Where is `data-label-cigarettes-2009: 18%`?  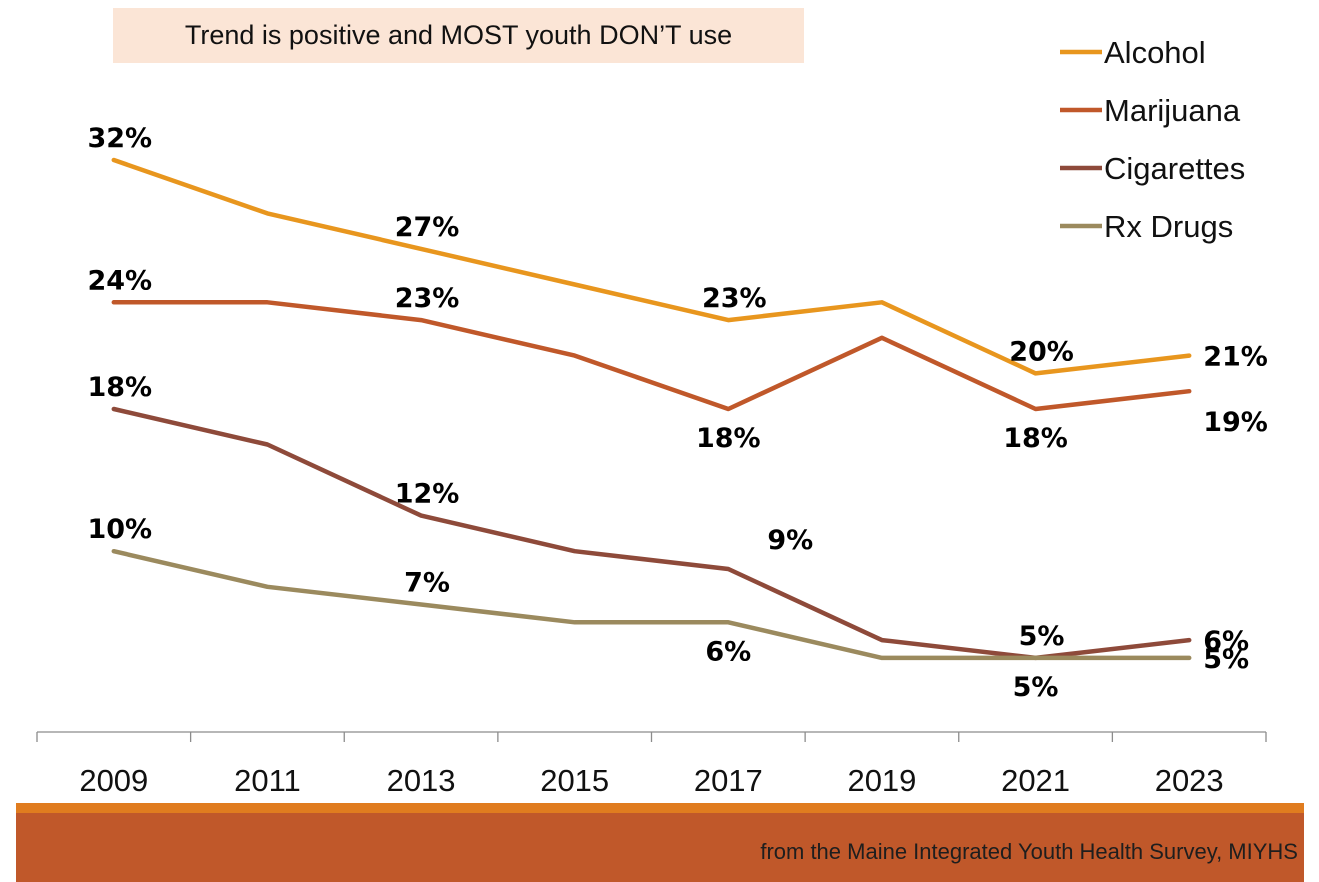
data-label-cigarettes-2009: 18% is located at coordinates (119, 387).